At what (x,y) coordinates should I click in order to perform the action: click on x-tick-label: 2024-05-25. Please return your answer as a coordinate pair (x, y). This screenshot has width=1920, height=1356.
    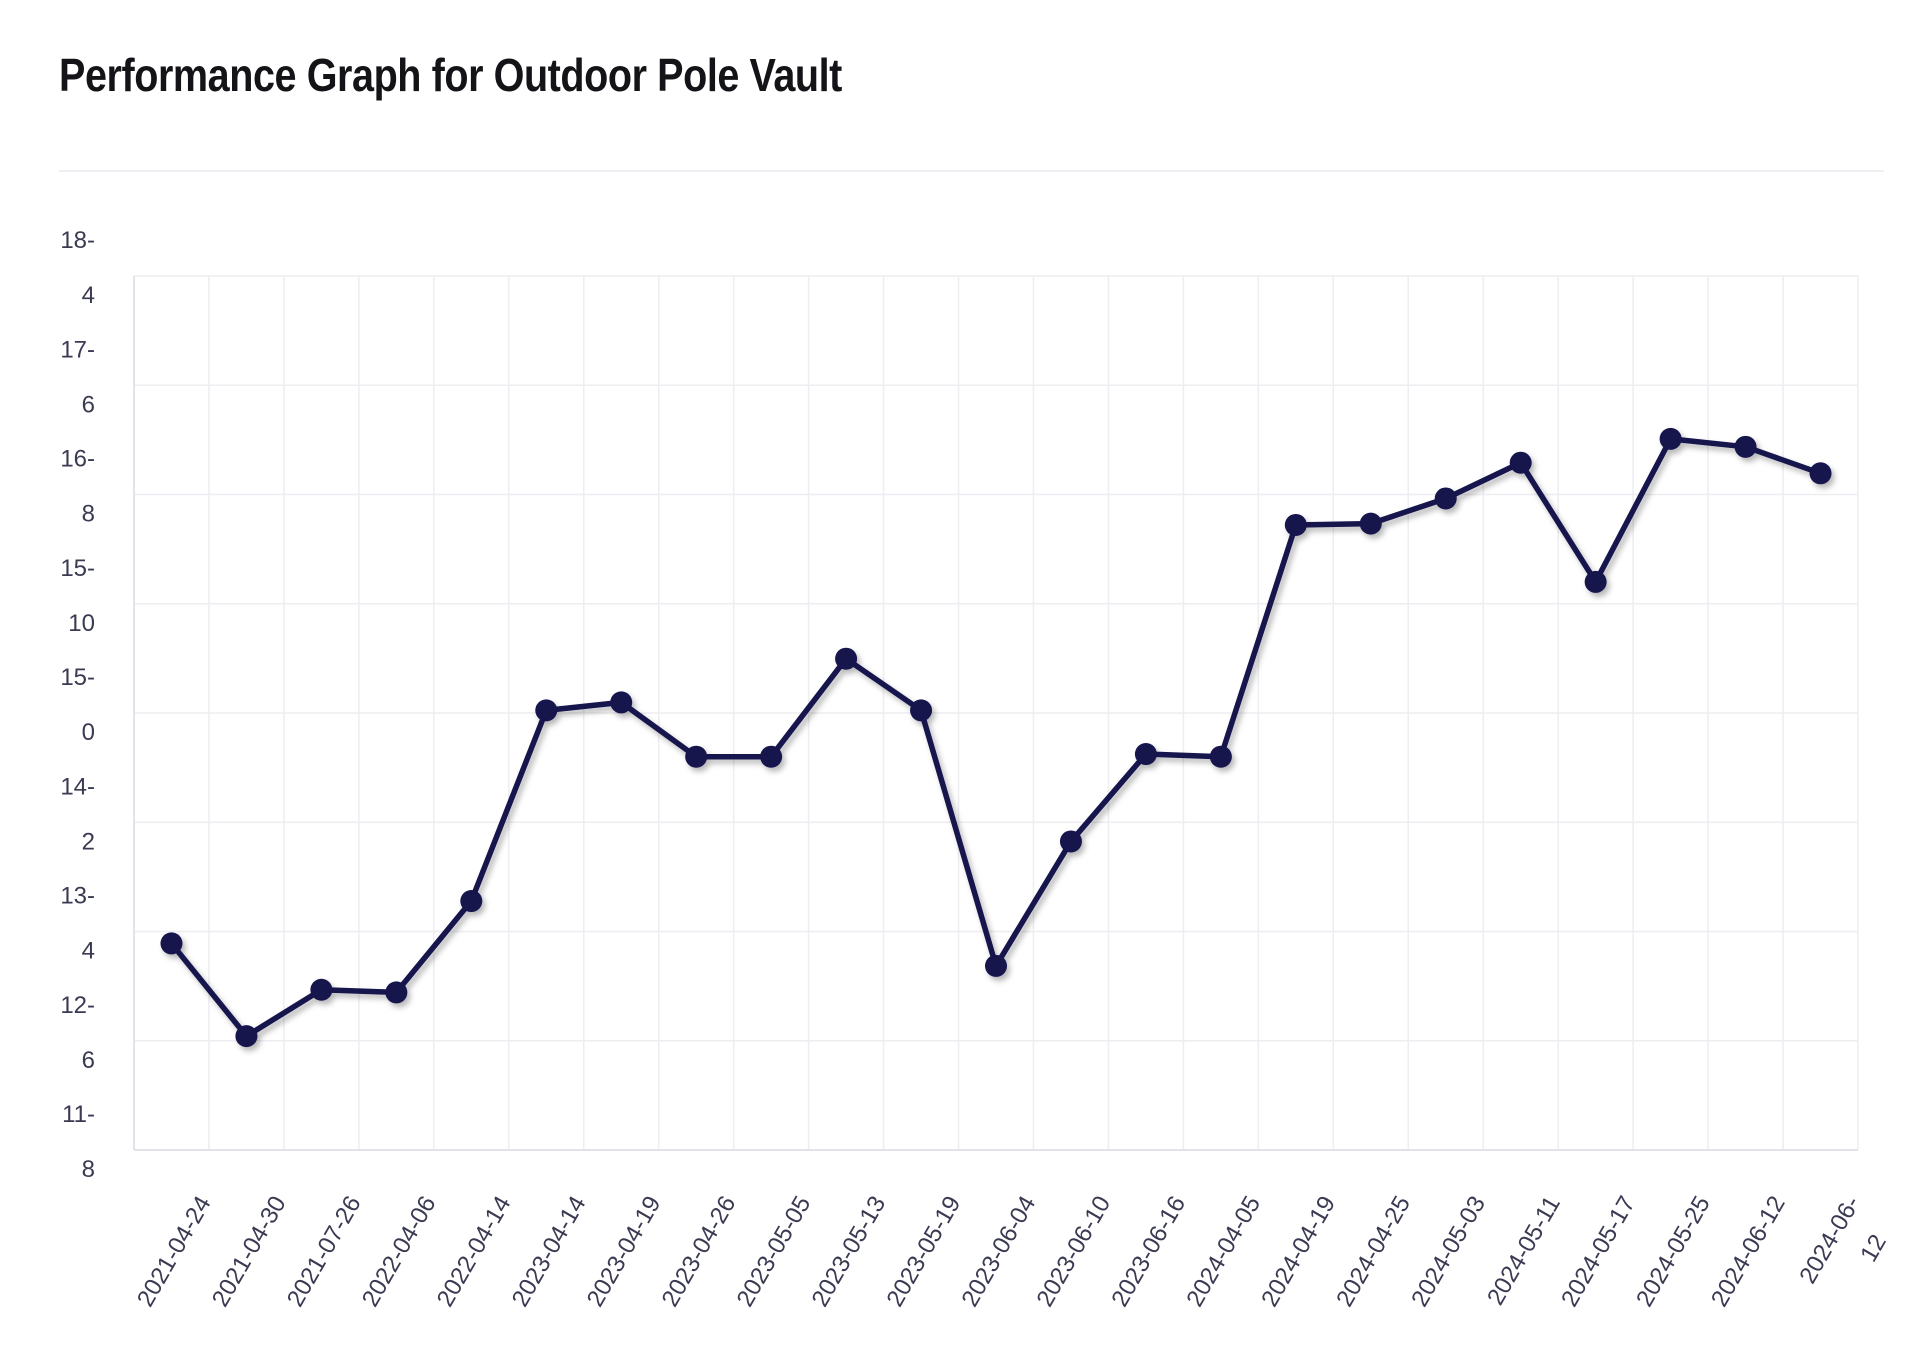
    Looking at the image, I should click on (1673, 1252).